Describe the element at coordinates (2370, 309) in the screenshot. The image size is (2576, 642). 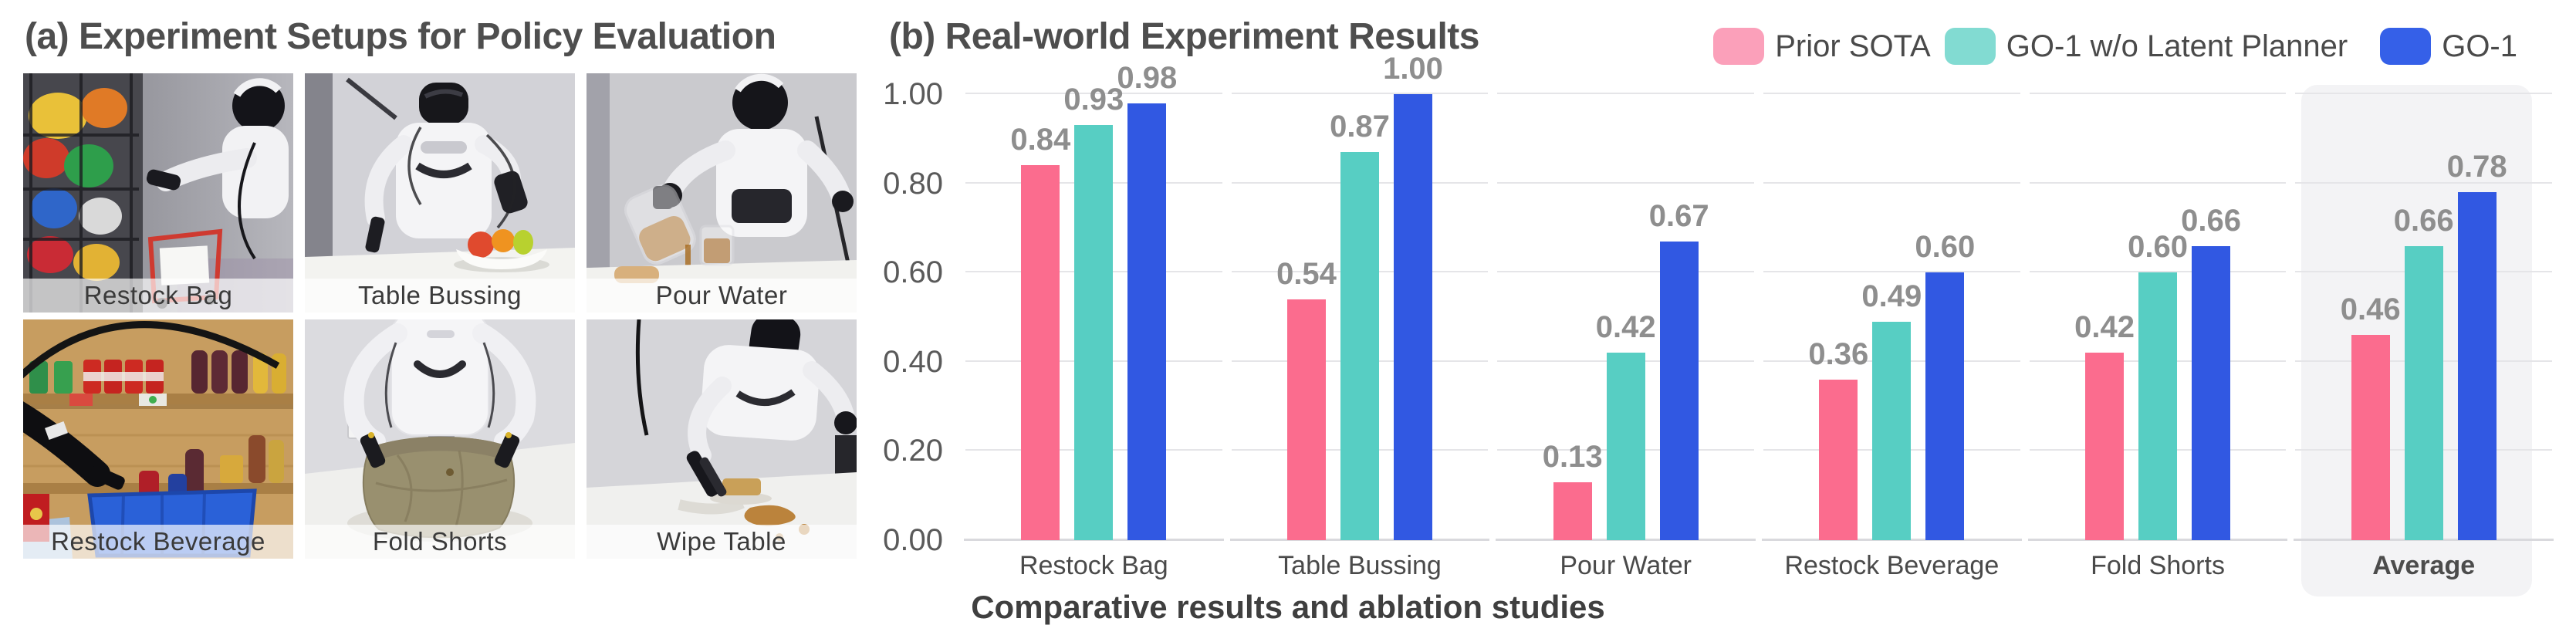
I see `bar-value-label: 0.46` at that location.